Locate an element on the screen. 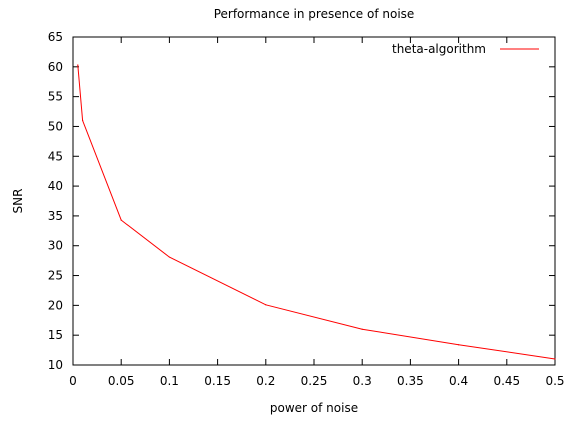 The height and width of the screenshot is (423, 566). x-tick-label: 0.45 is located at coordinates (506, 381).